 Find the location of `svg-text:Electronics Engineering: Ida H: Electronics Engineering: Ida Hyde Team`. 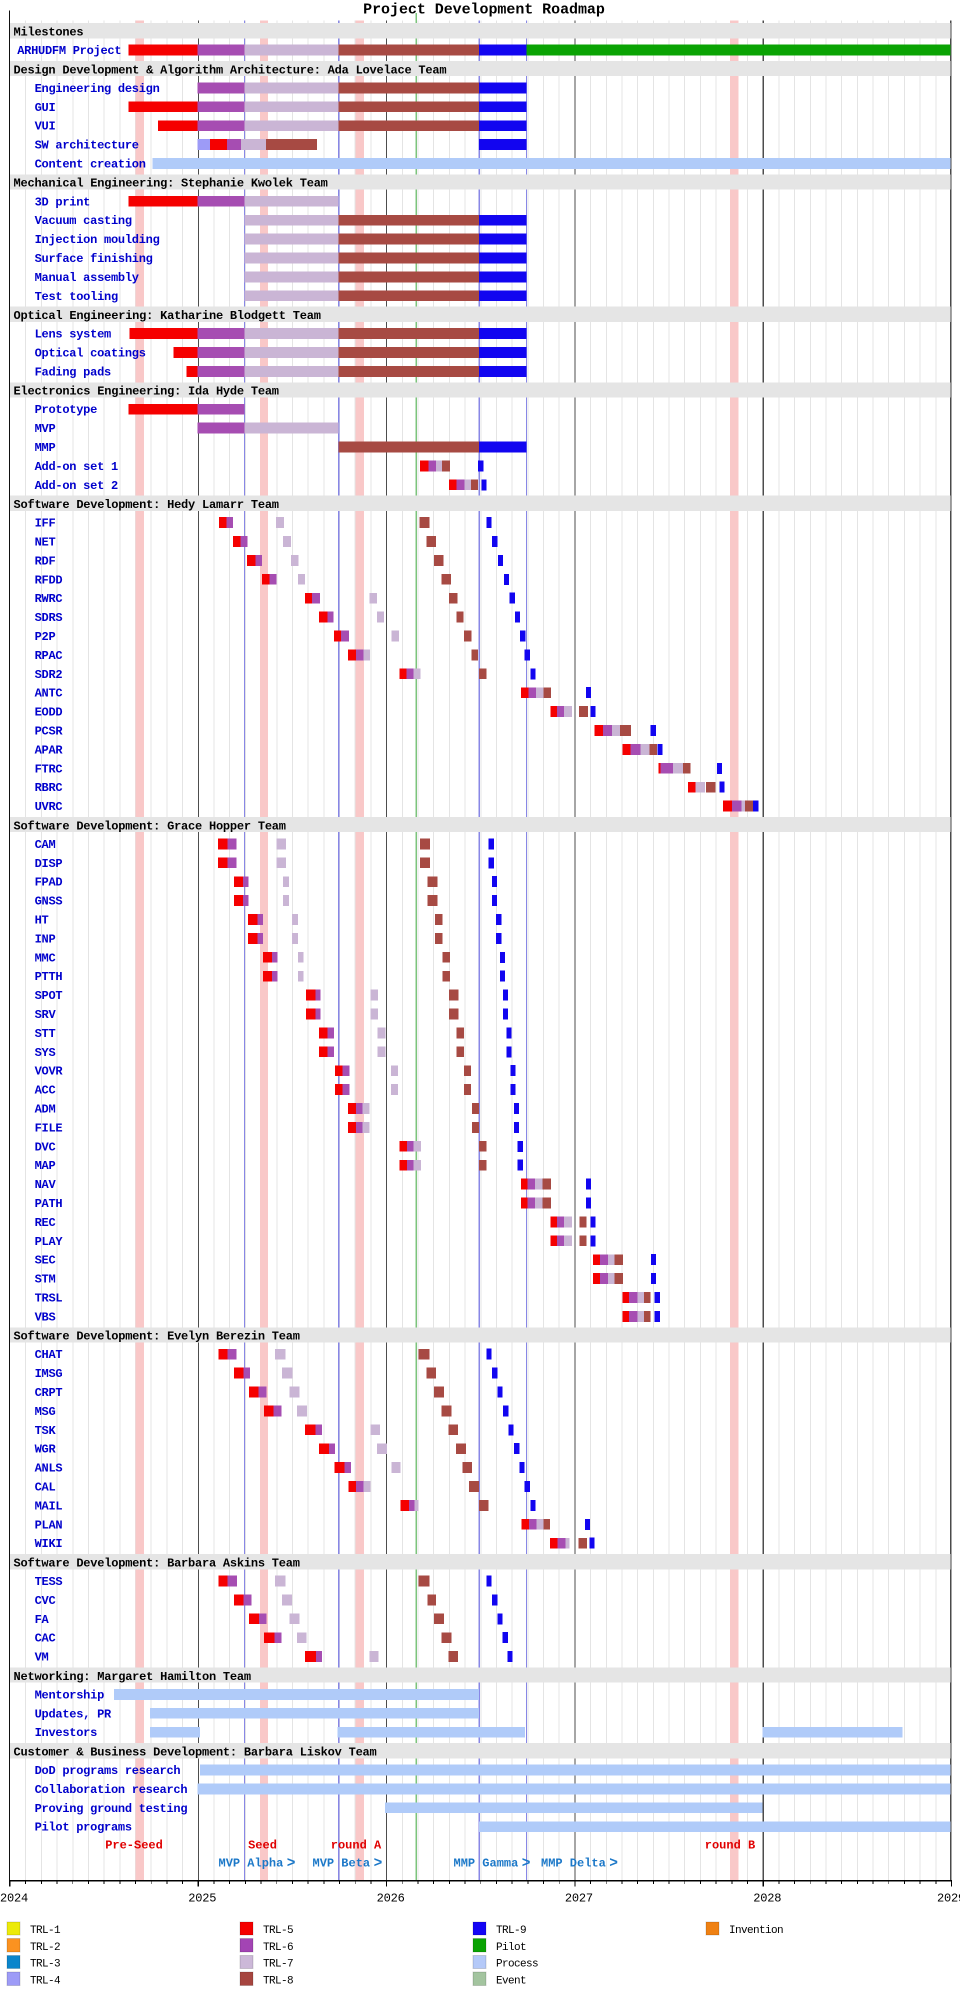

svg-text:Electronics Engineering: Ida H: Electronics Engineering: Ida Hyde Team is located at coordinates (146, 392).